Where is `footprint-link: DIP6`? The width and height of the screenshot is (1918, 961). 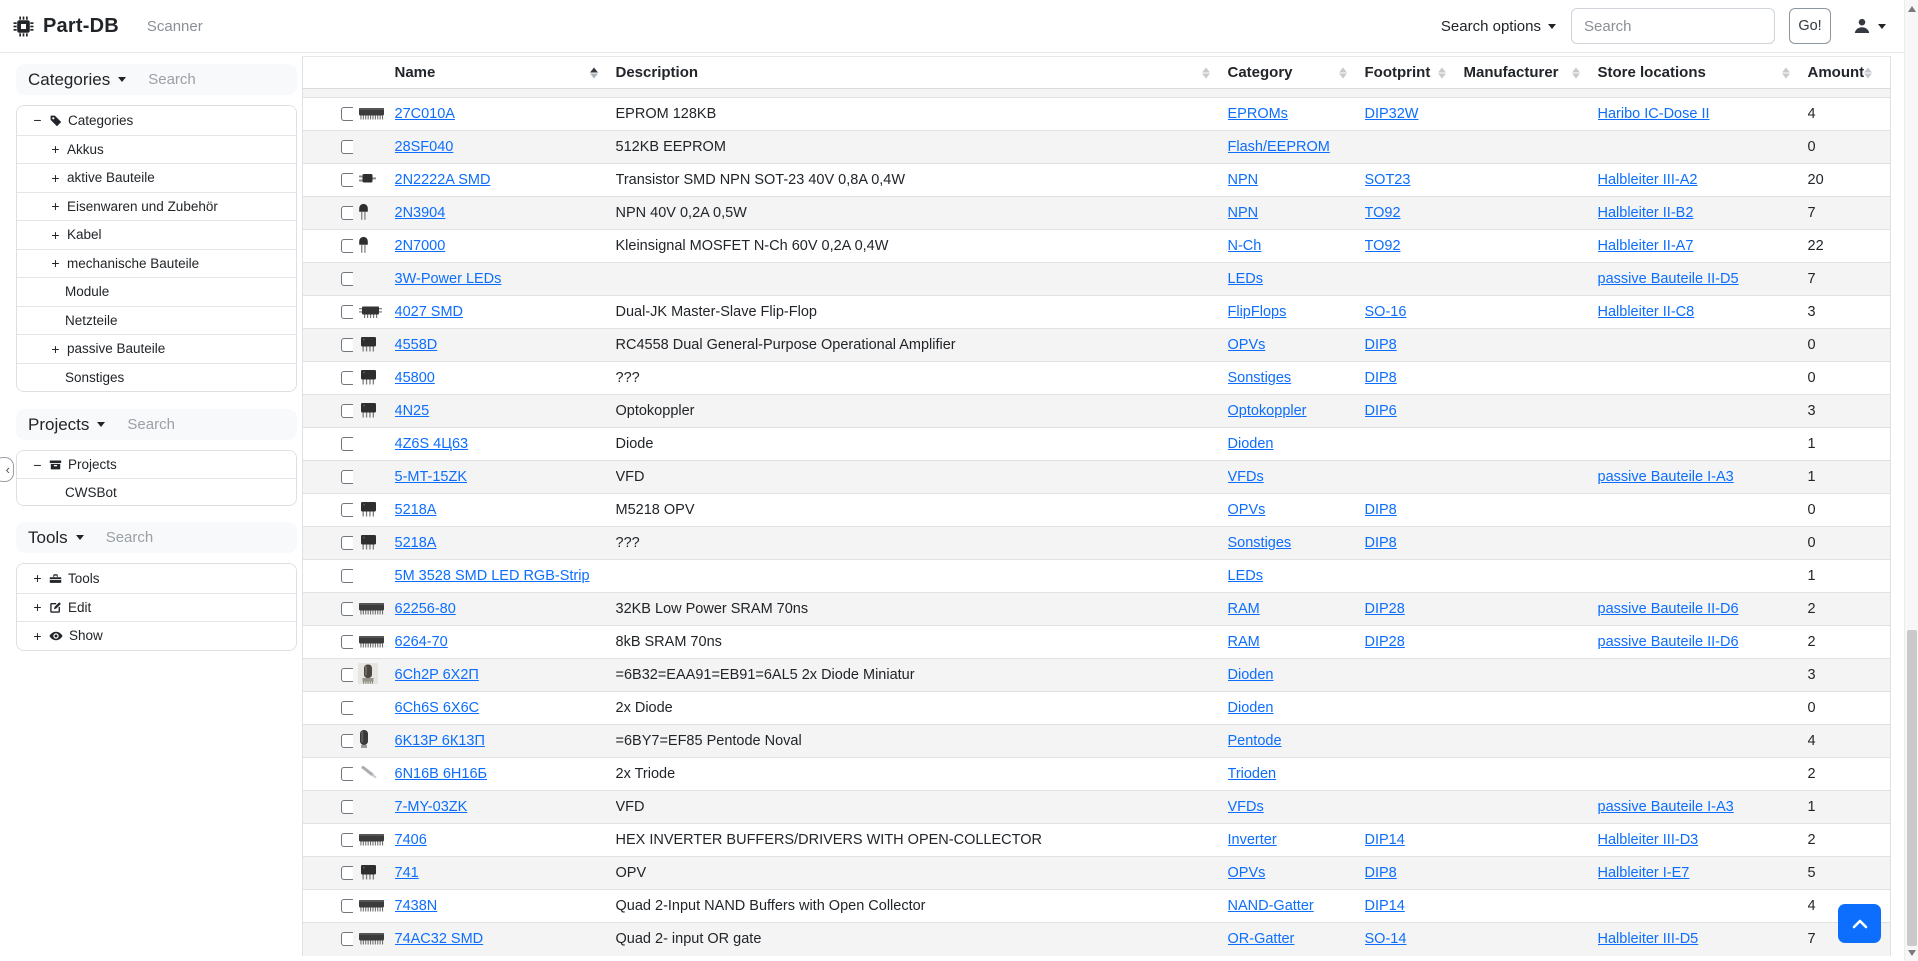
footprint-link: DIP6 is located at coordinates (1380, 411).